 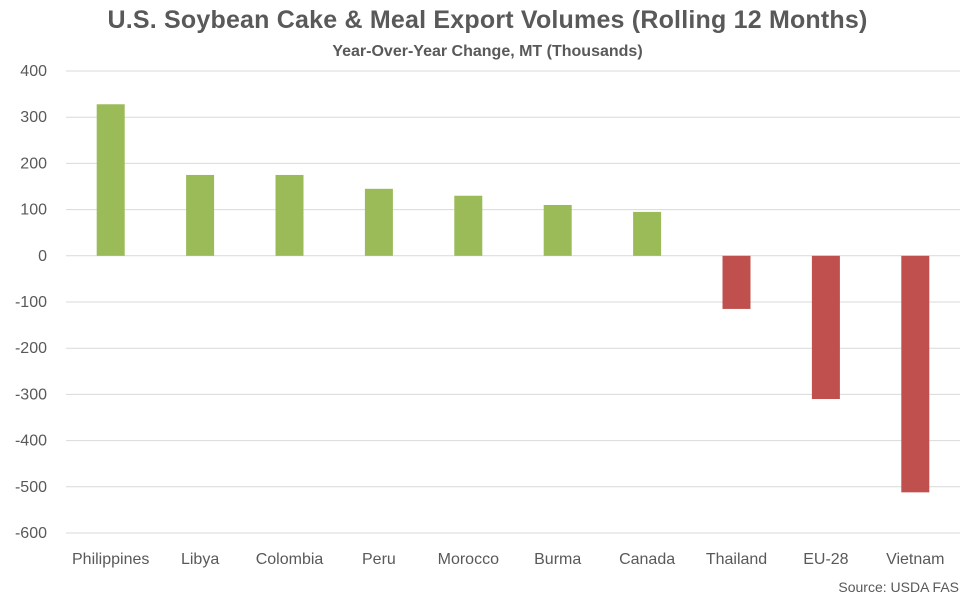 What do you see at coordinates (110, 559) in the screenshot?
I see `x-tick-label: Philippines` at bounding box center [110, 559].